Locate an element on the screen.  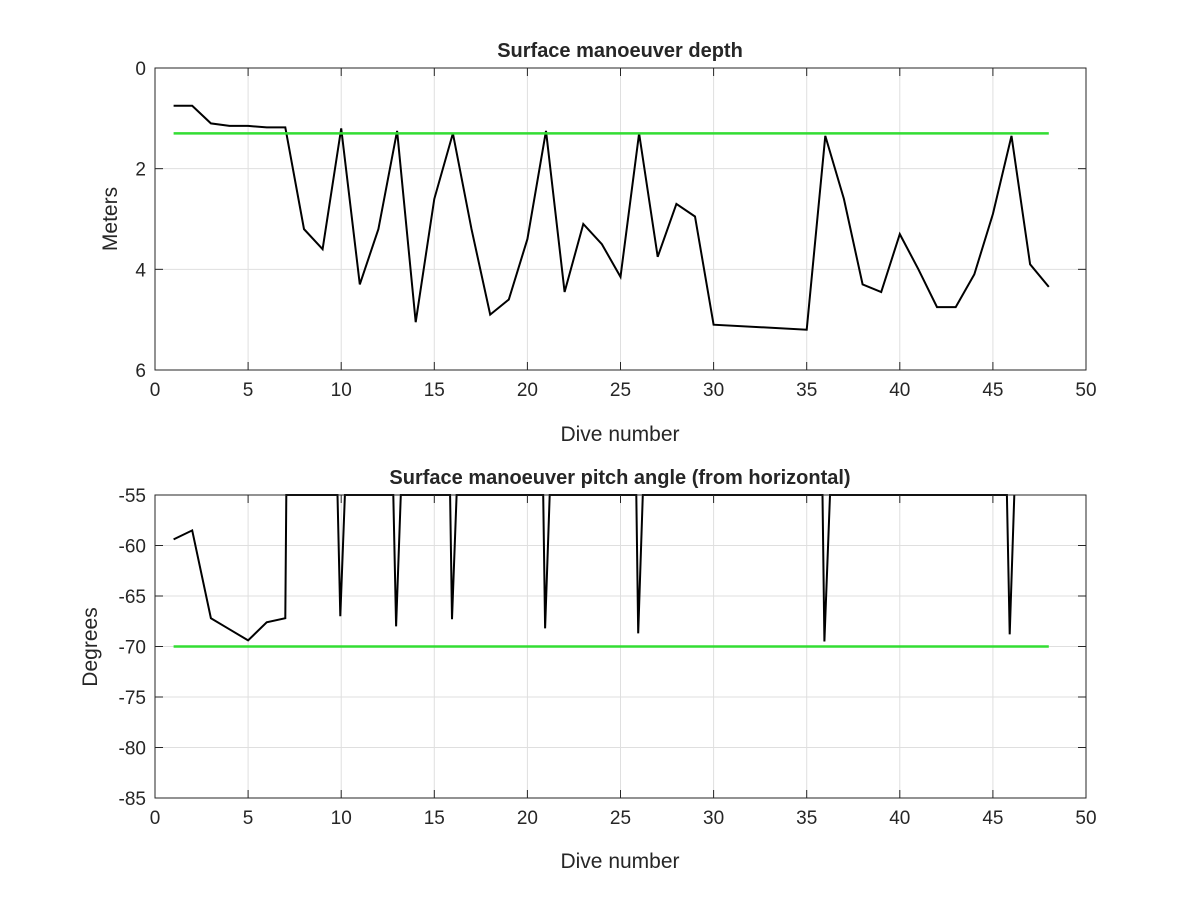
pitch-x-axis-label: Dive number is located at coordinates (619, 861).